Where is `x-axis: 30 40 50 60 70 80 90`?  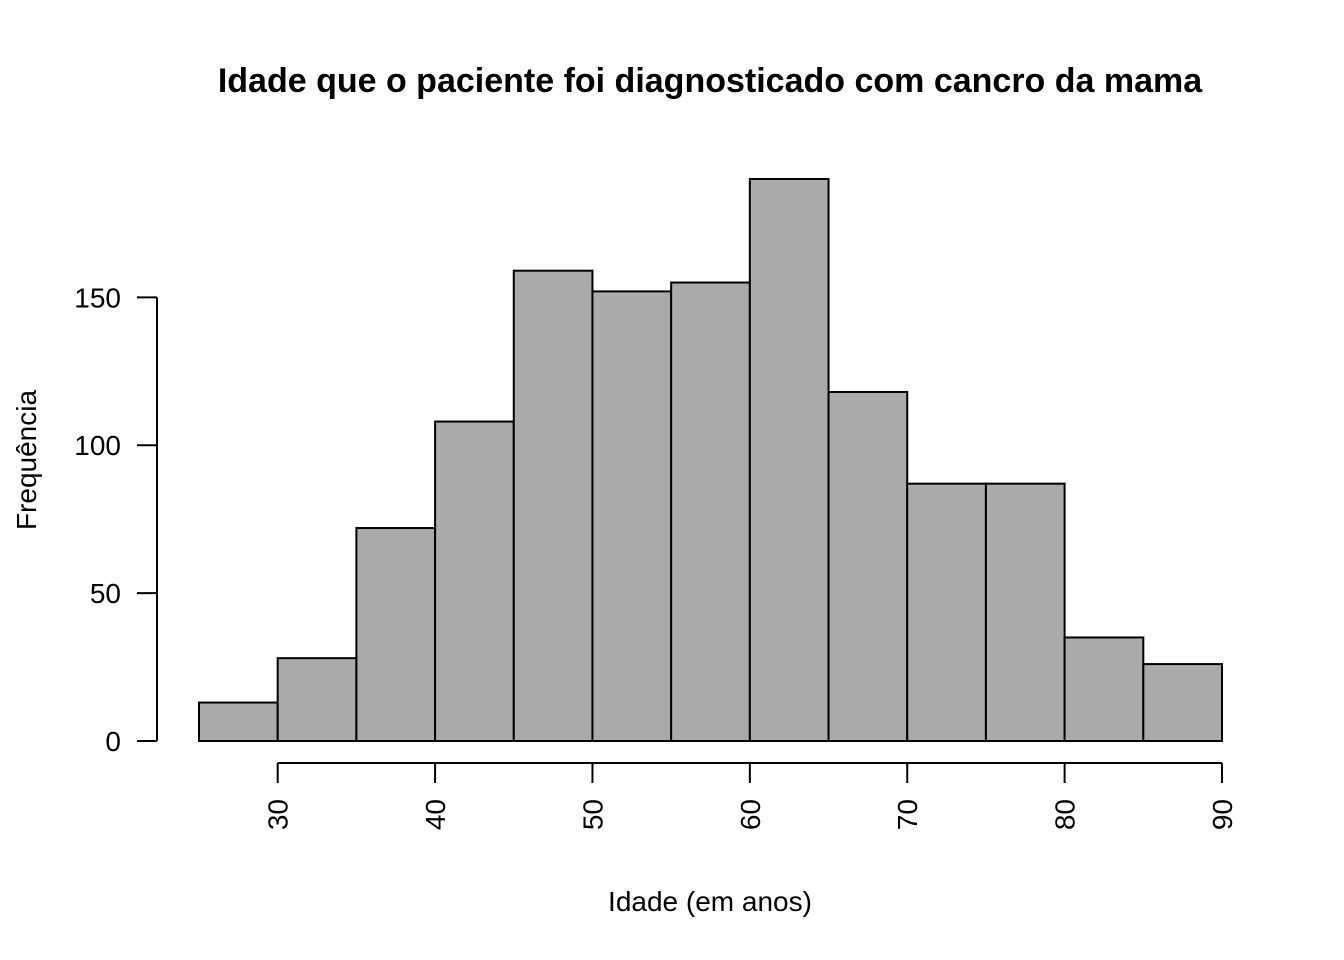
x-axis: 30 40 50 60 70 80 90 is located at coordinates (750, 796).